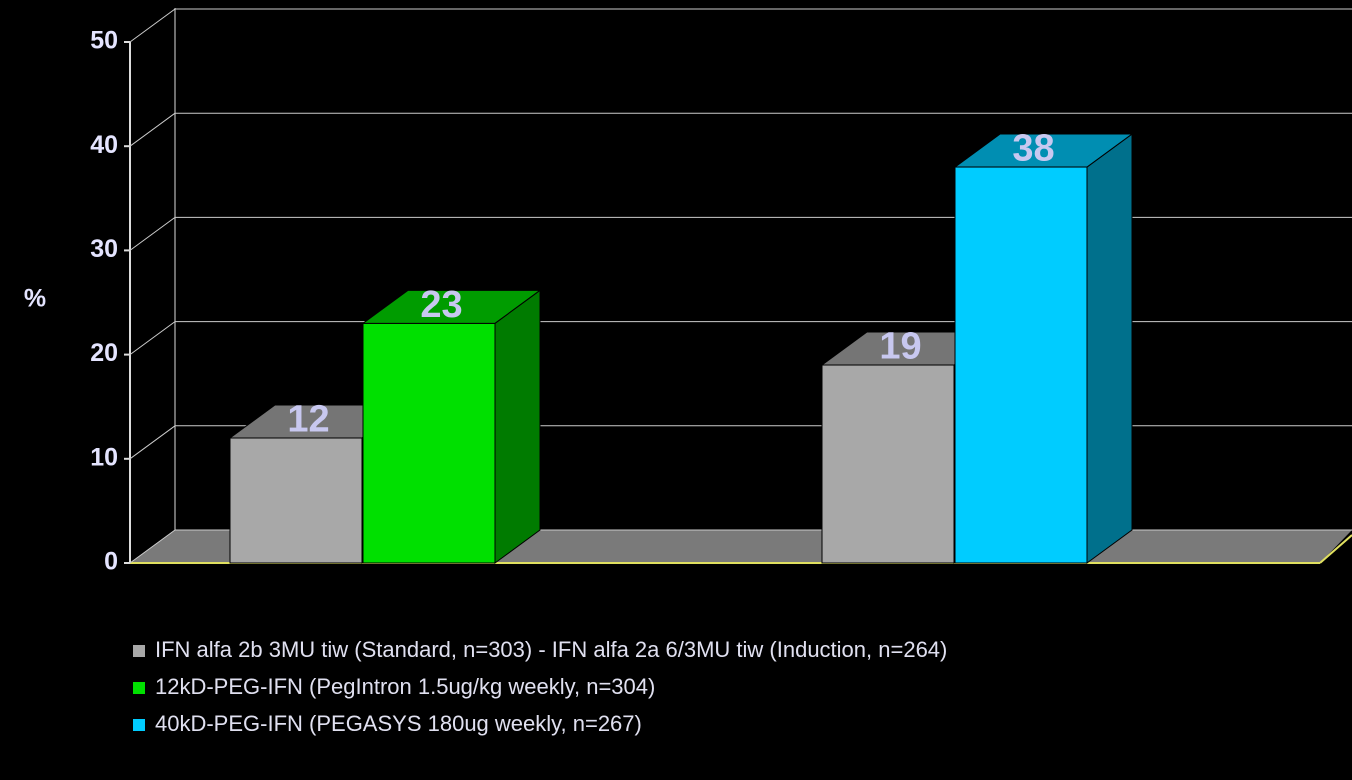  What do you see at coordinates (111, 562) in the screenshot?
I see `y-tick-label: 0` at bounding box center [111, 562].